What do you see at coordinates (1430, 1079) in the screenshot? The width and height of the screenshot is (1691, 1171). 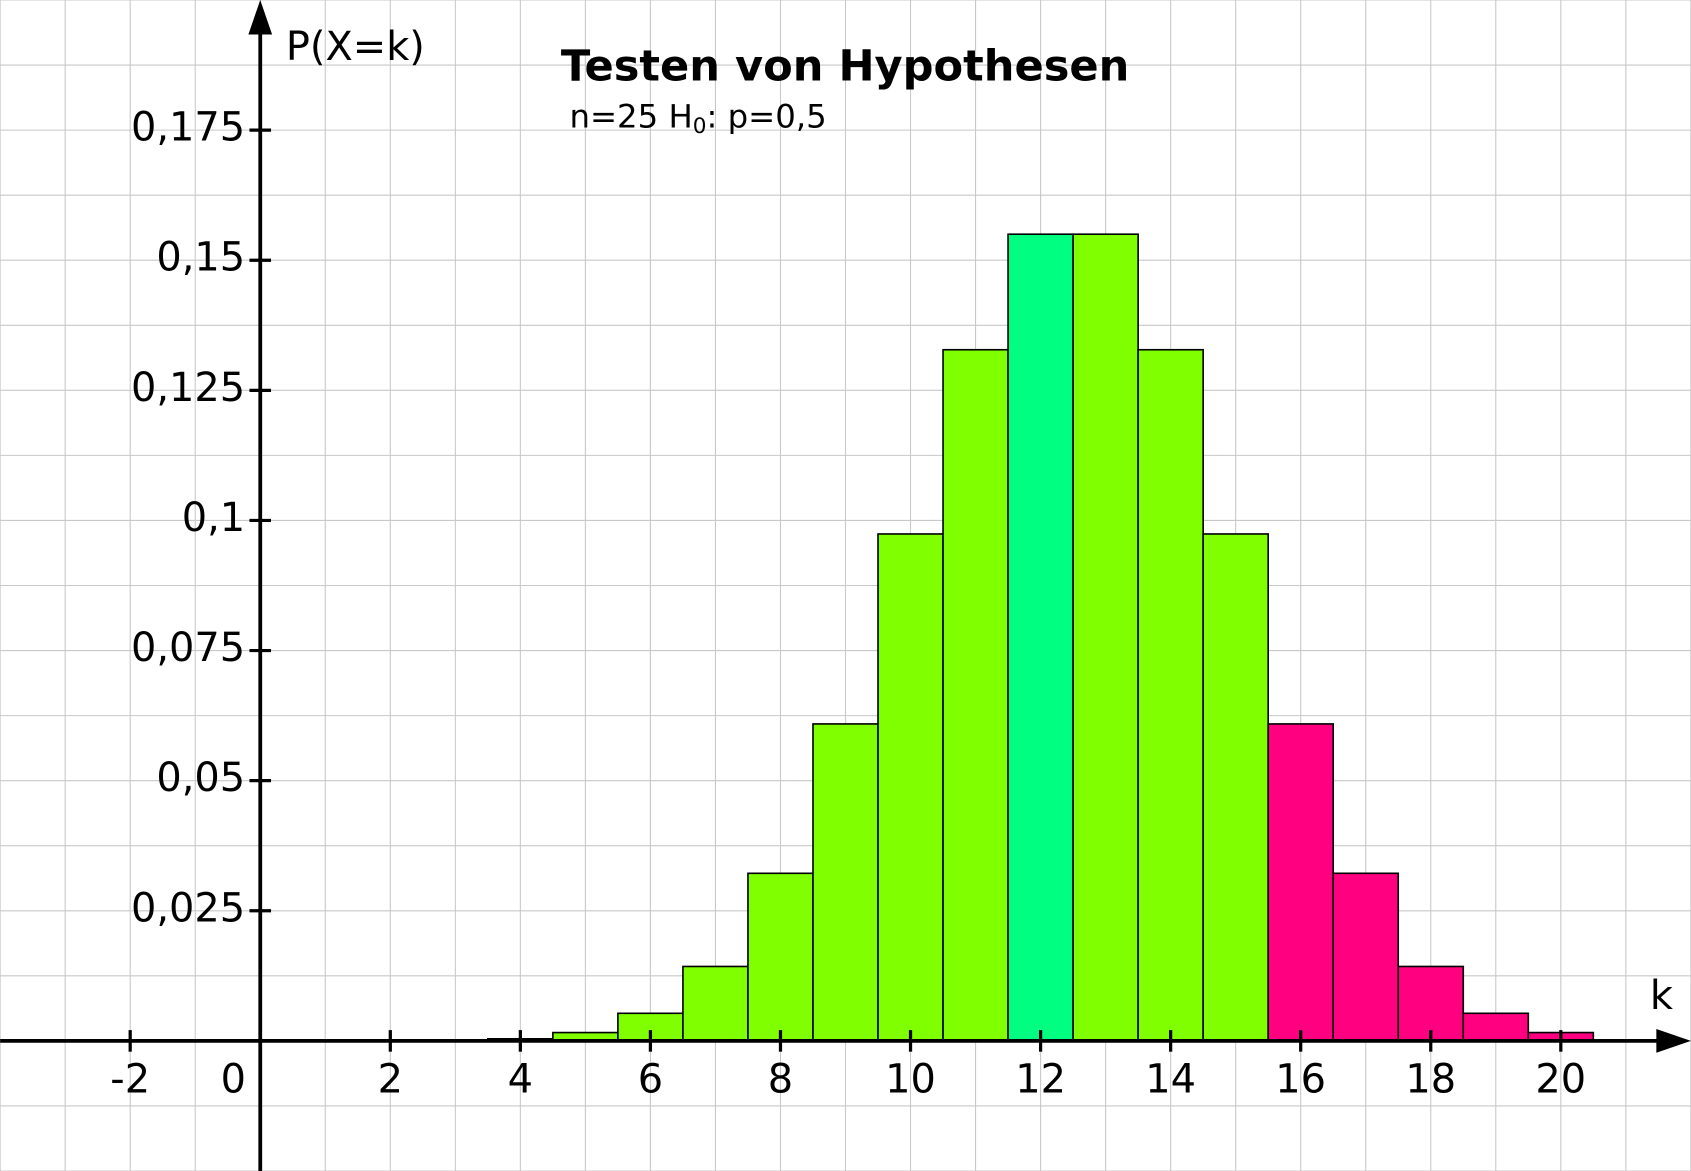 I see `x-tick-label: 18` at bounding box center [1430, 1079].